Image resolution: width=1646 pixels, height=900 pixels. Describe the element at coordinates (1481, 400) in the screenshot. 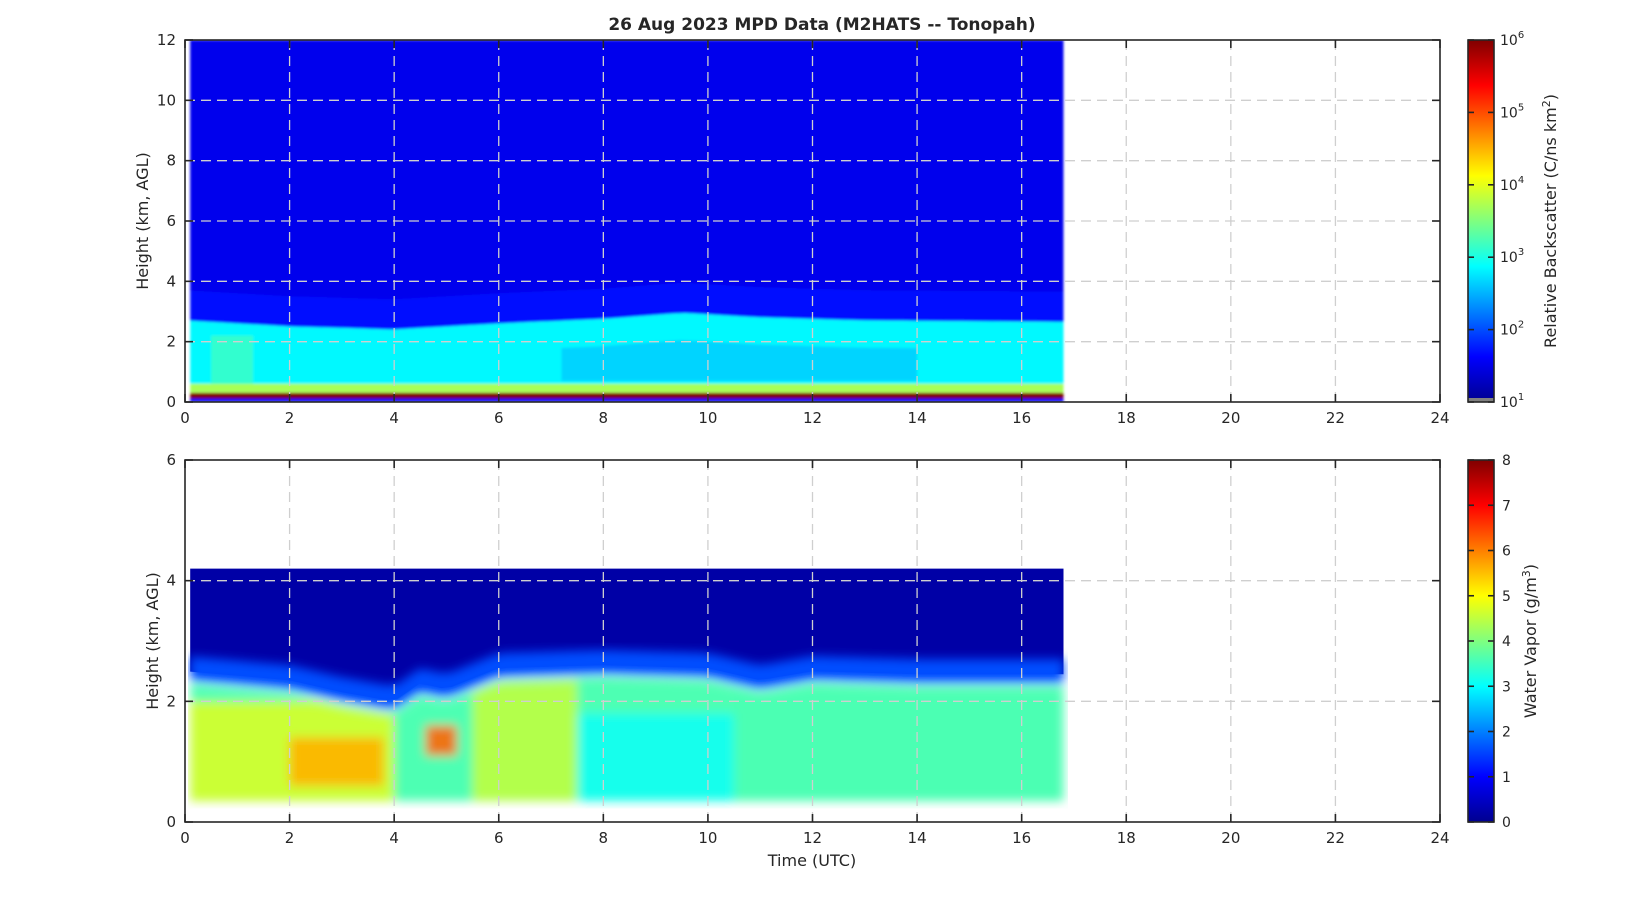

I see `backscatter-colorbar-under` at that location.